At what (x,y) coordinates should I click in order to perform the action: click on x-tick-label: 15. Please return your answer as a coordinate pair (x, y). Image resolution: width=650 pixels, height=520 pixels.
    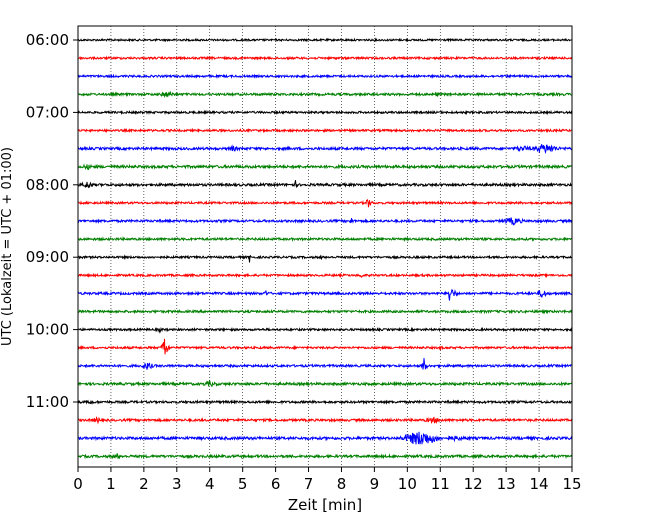
    Looking at the image, I should click on (571, 484).